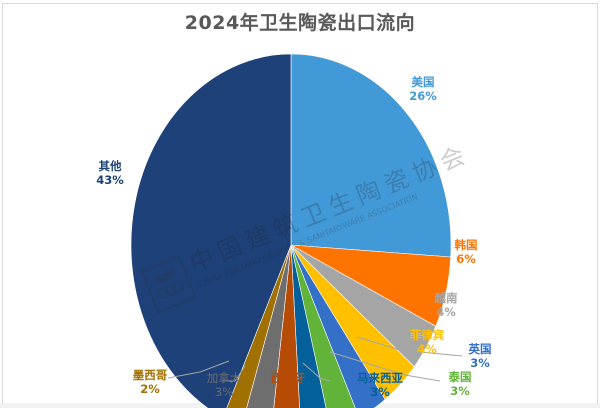 This screenshot has height=408, width=600. Describe the element at coordinates (371, 155) in the screenshot. I see `pie-slice-美国` at that location.